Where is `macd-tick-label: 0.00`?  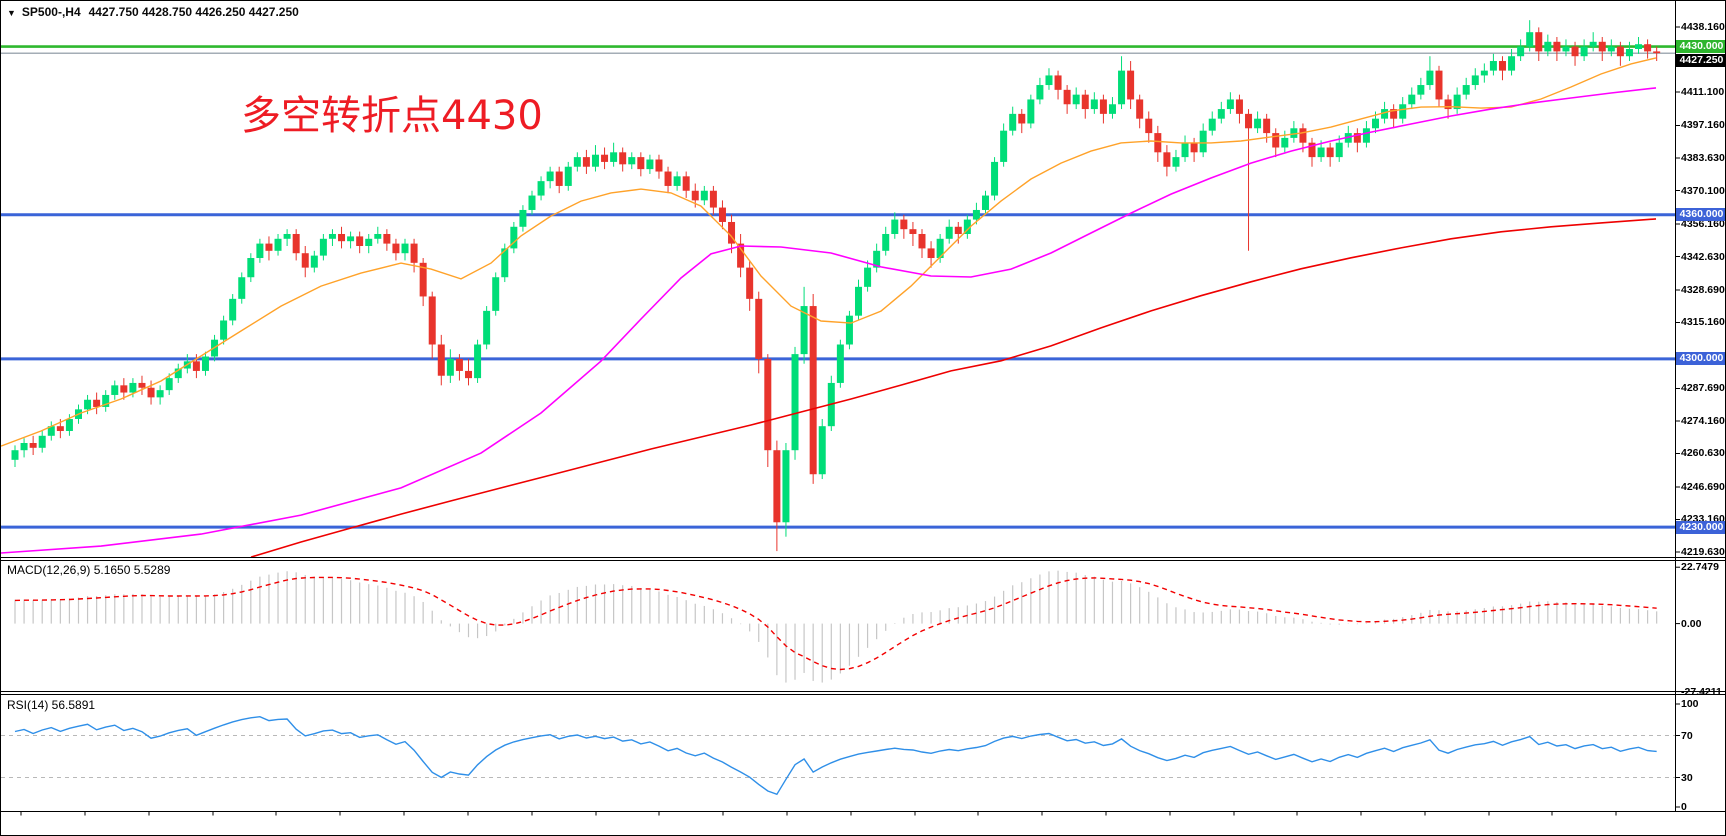 macd-tick-label: 0.00 is located at coordinates (1691, 623).